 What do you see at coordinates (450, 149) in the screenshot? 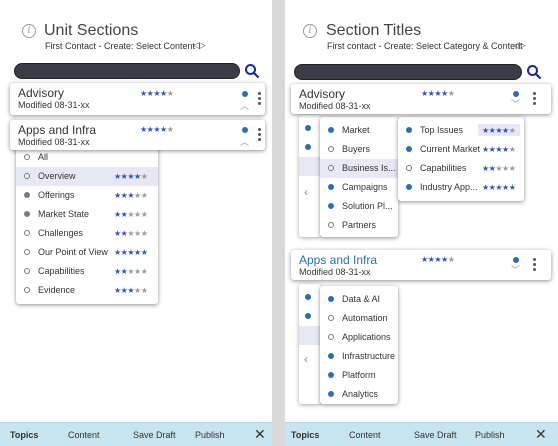
I see `list-item-label: Current Market` at bounding box center [450, 149].